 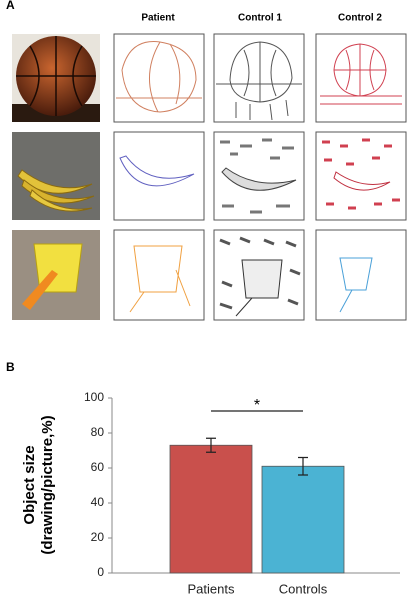 I want to click on panel-label: B, so click(x=10, y=367).